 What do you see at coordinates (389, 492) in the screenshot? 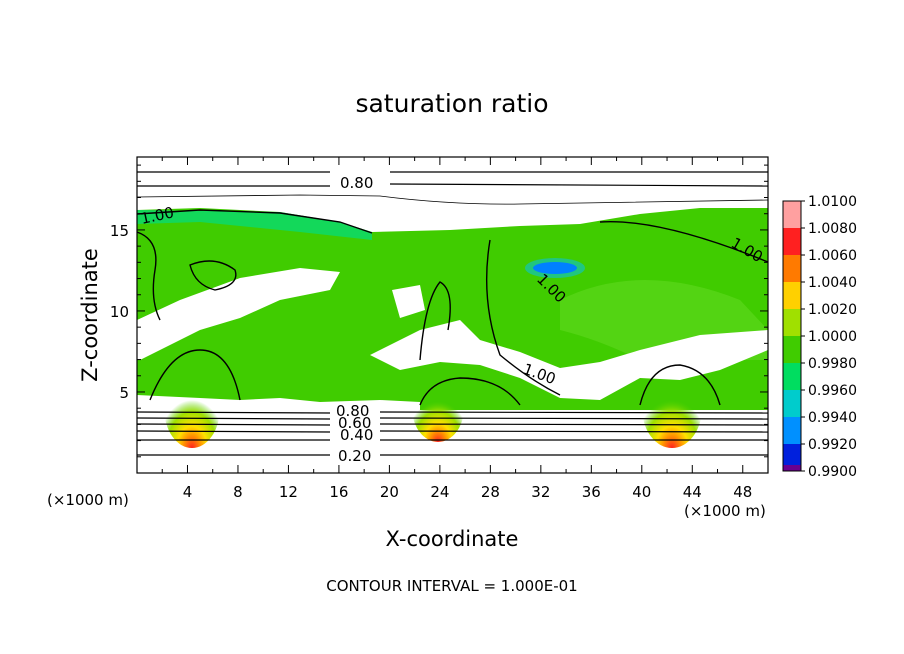
I see `x-tick-label: 20` at bounding box center [389, 492].